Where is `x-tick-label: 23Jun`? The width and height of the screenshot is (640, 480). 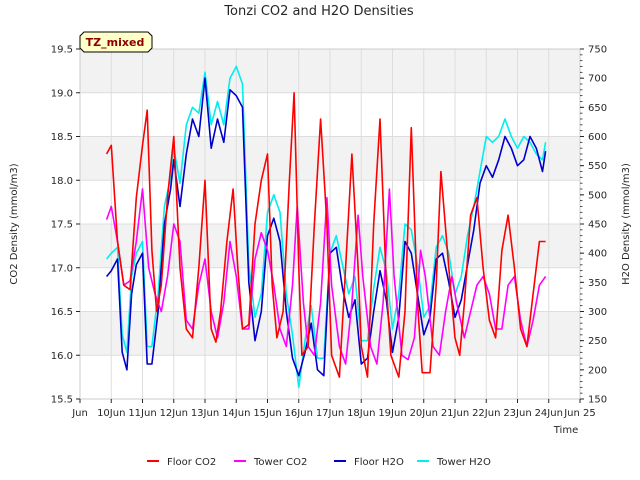 x-tick-label: 23Jun is located at coordinates (517, 413).